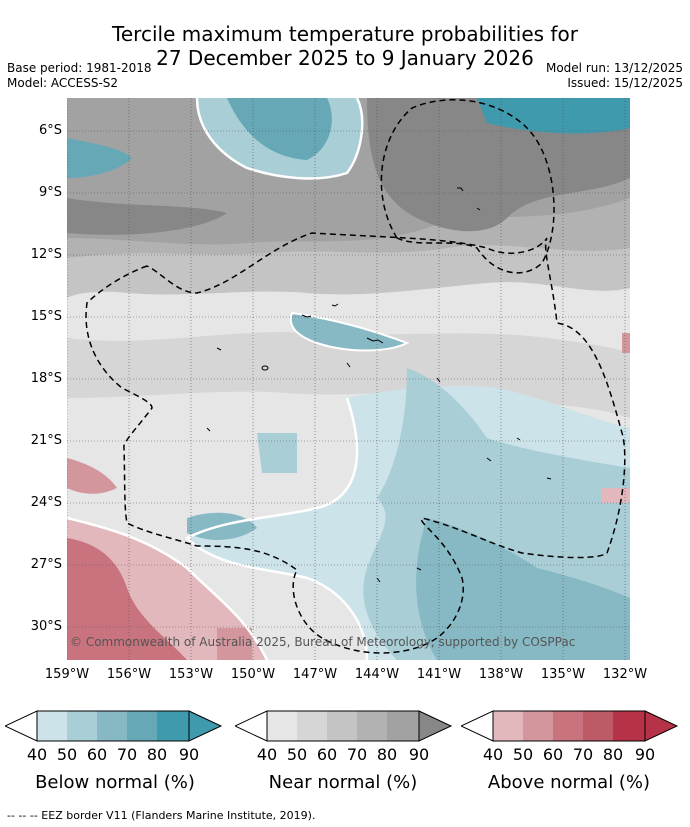 The image size is (690, 827). I want to click on meta-left: Base period: 1981-2018 Model: ACCESS-S2, so click(79, 76).